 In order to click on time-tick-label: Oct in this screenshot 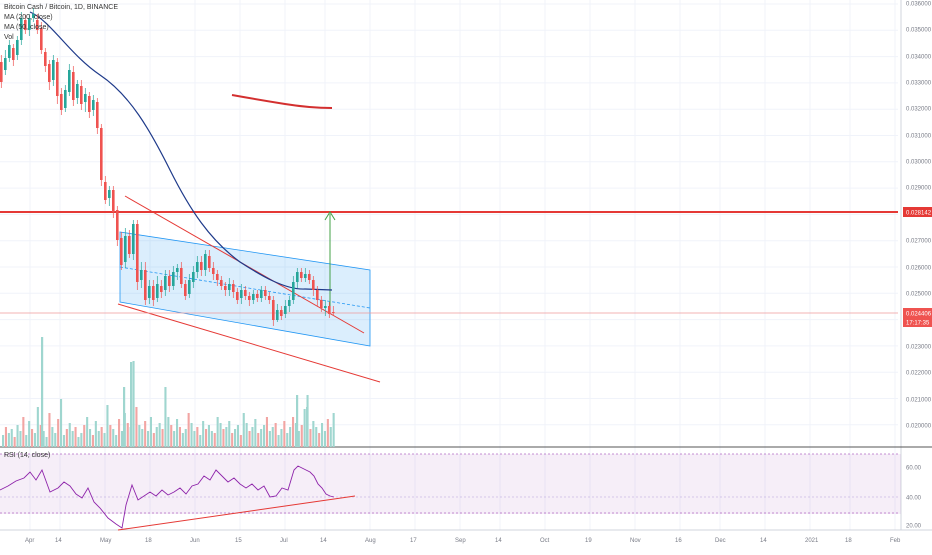, I will do `click(545, 541)`.